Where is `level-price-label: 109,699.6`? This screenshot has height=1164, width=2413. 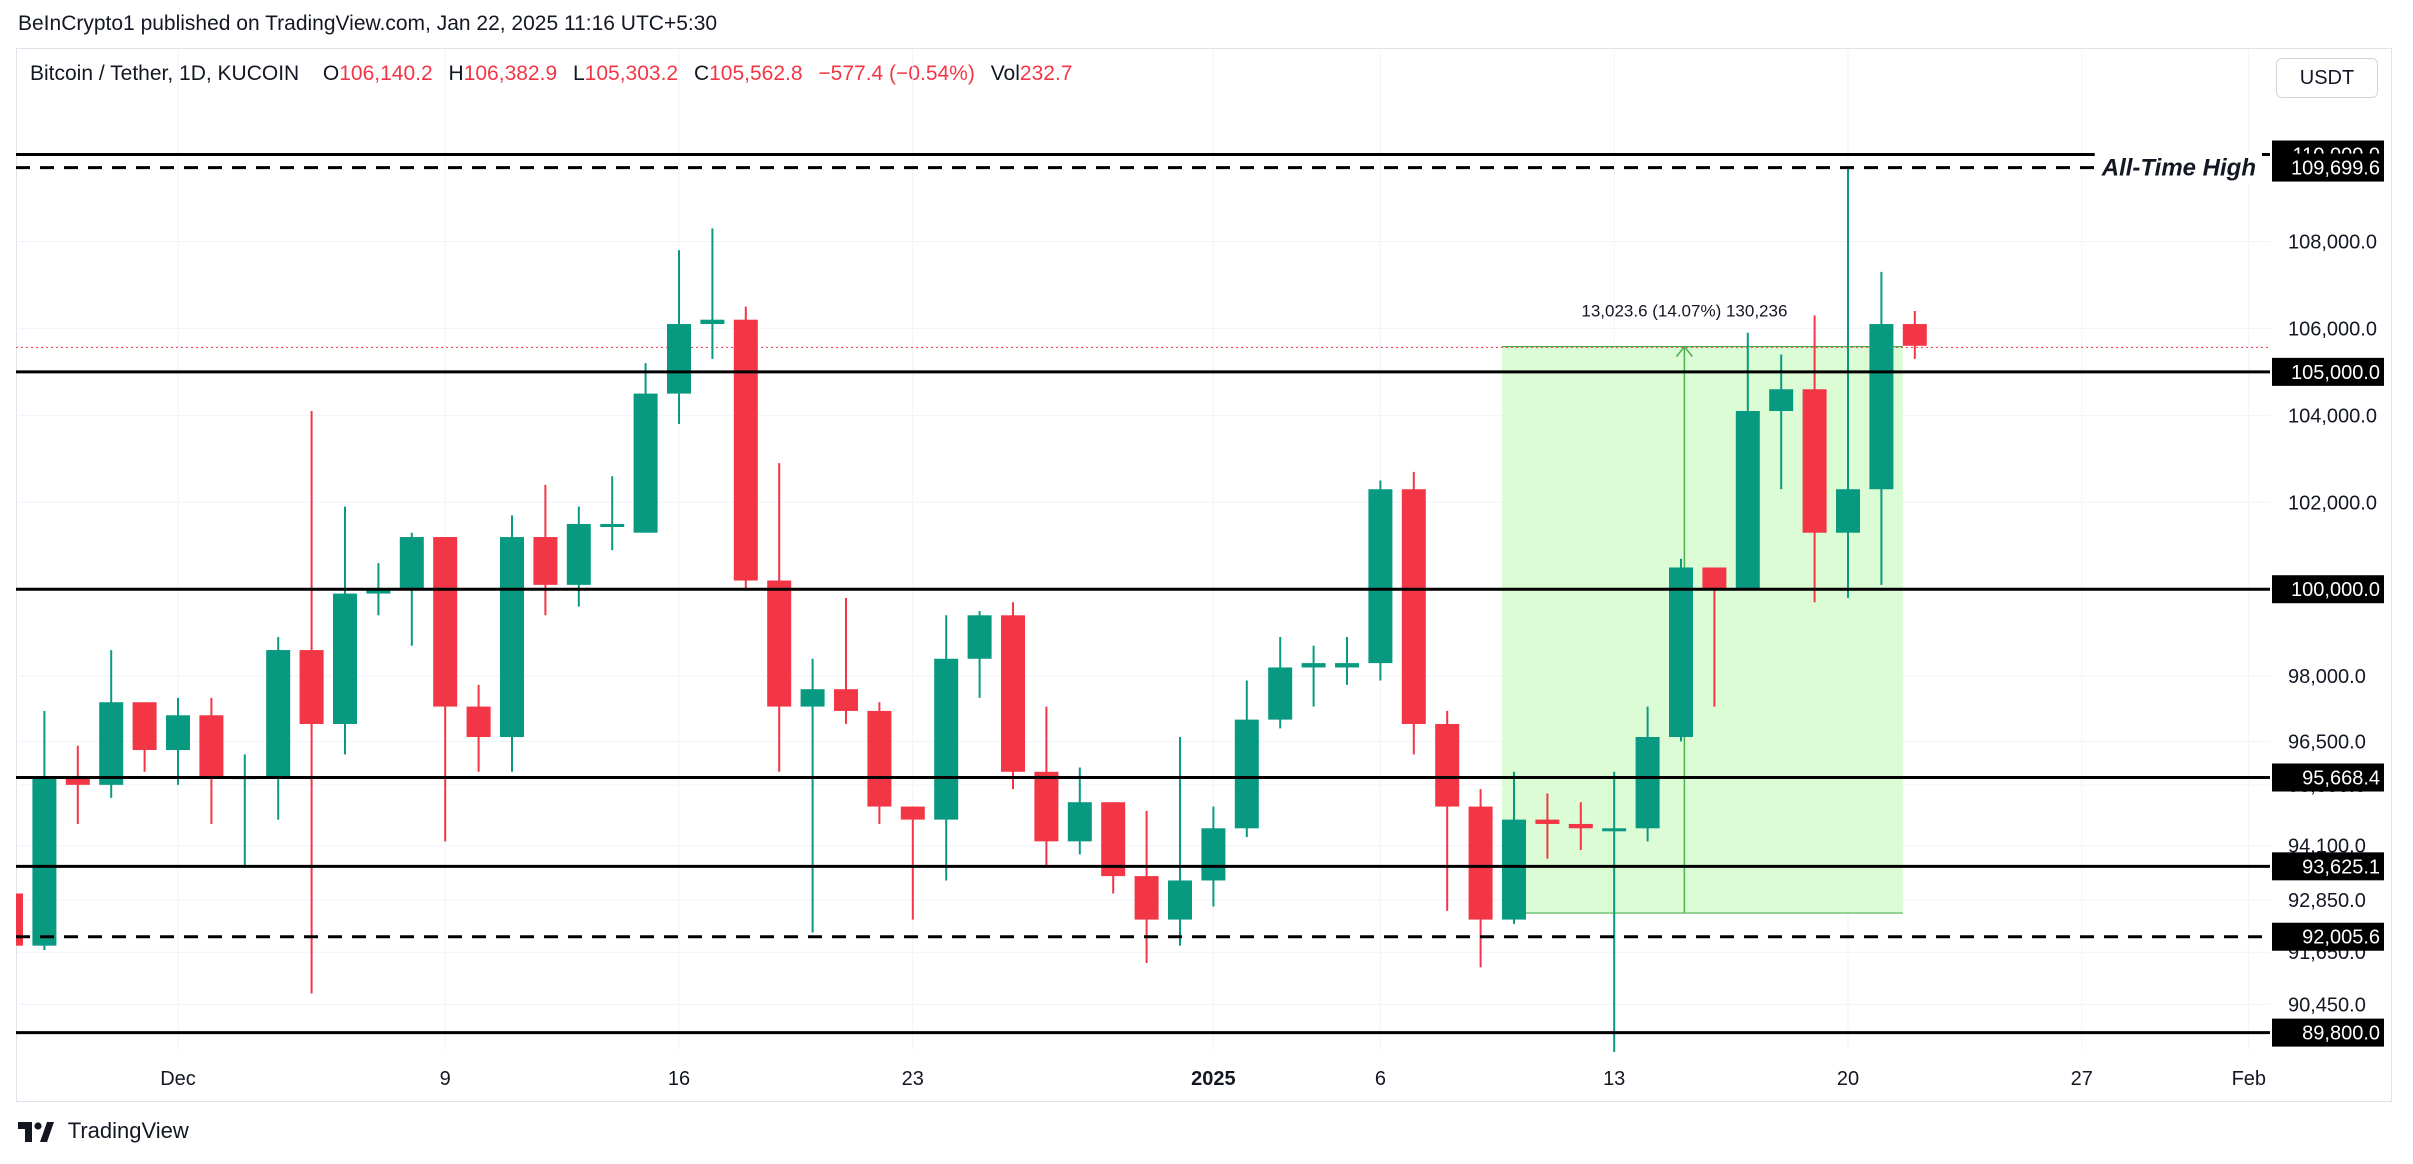
level-price-label: 109,699.6 is located at coordinates (2335, 169).